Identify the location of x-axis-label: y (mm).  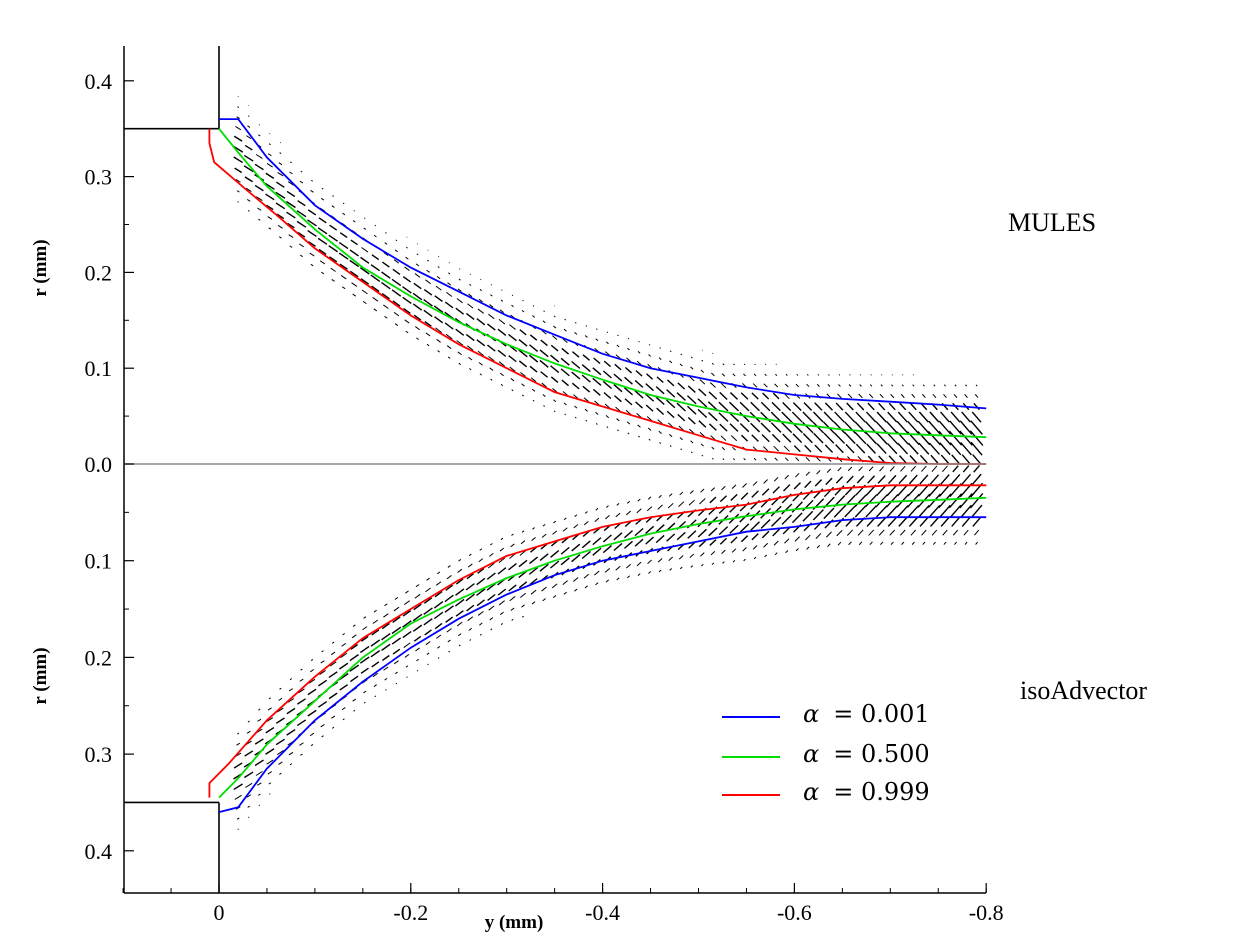
(514, 922).